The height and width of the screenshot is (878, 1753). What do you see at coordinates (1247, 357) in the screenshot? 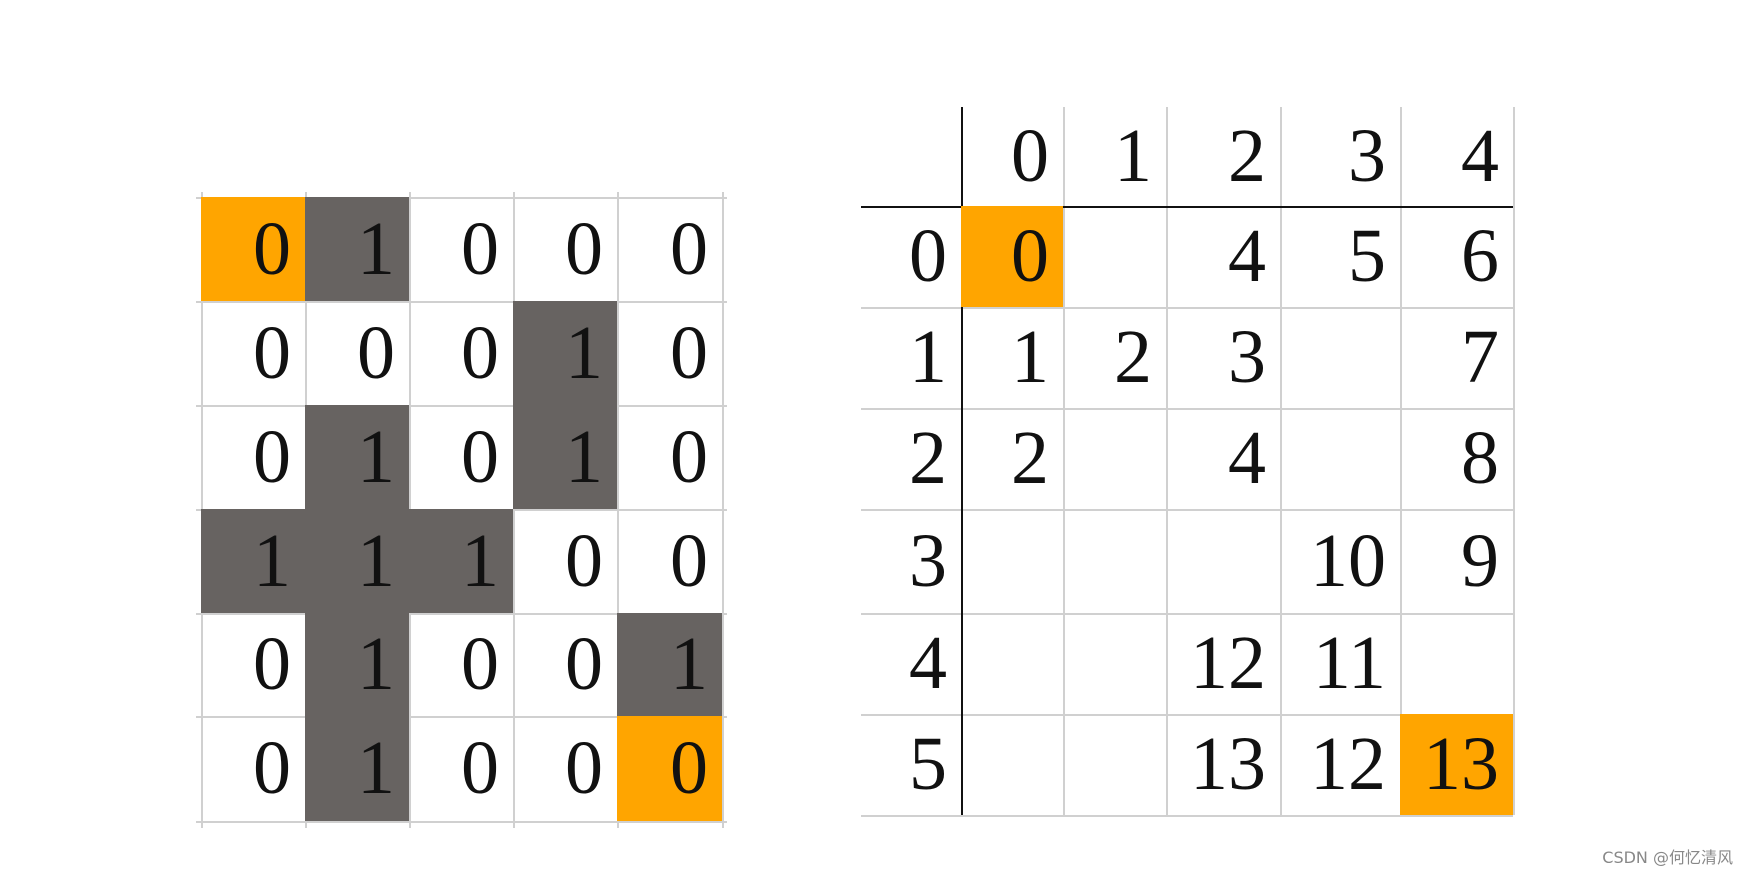
I see `distance-cell: 3` at bounding box center [1247, 357].